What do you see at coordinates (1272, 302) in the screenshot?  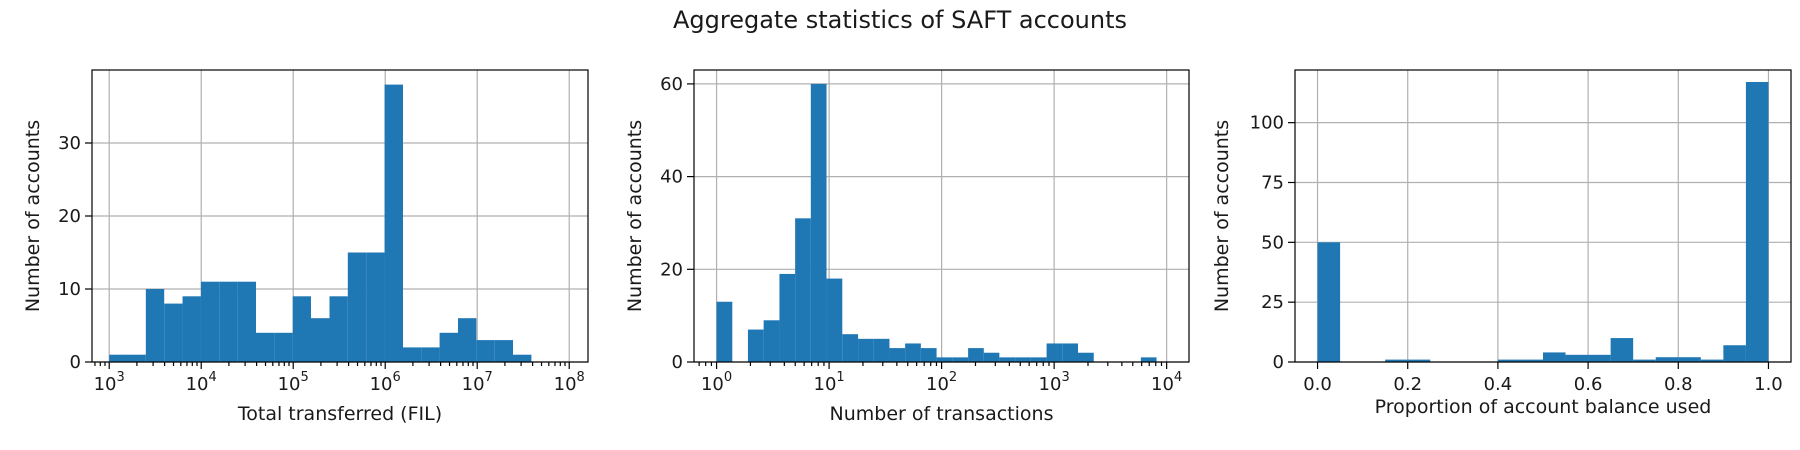 I see `balance-used-y-tick-label: 25` at bounding box center [1272, 302].